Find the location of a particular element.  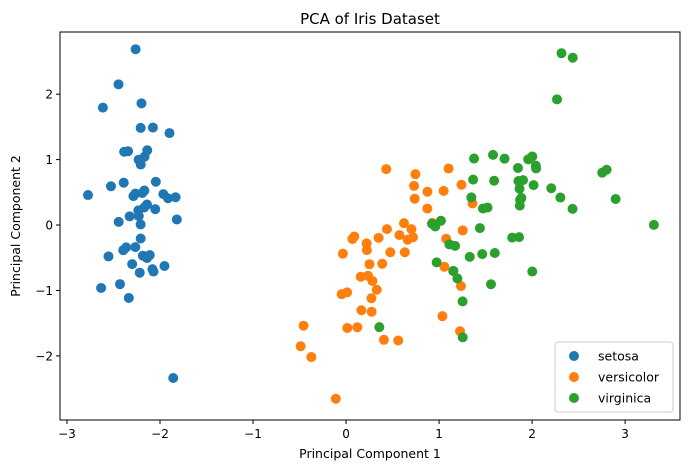

y-tick-label: 0 is located at coordinates (49, 226).